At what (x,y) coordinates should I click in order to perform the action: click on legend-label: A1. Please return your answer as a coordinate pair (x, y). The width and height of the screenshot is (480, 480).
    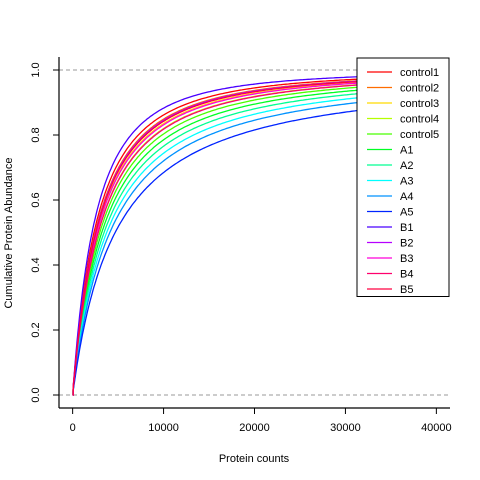
    Looking at the image, I should click on (406, 151).